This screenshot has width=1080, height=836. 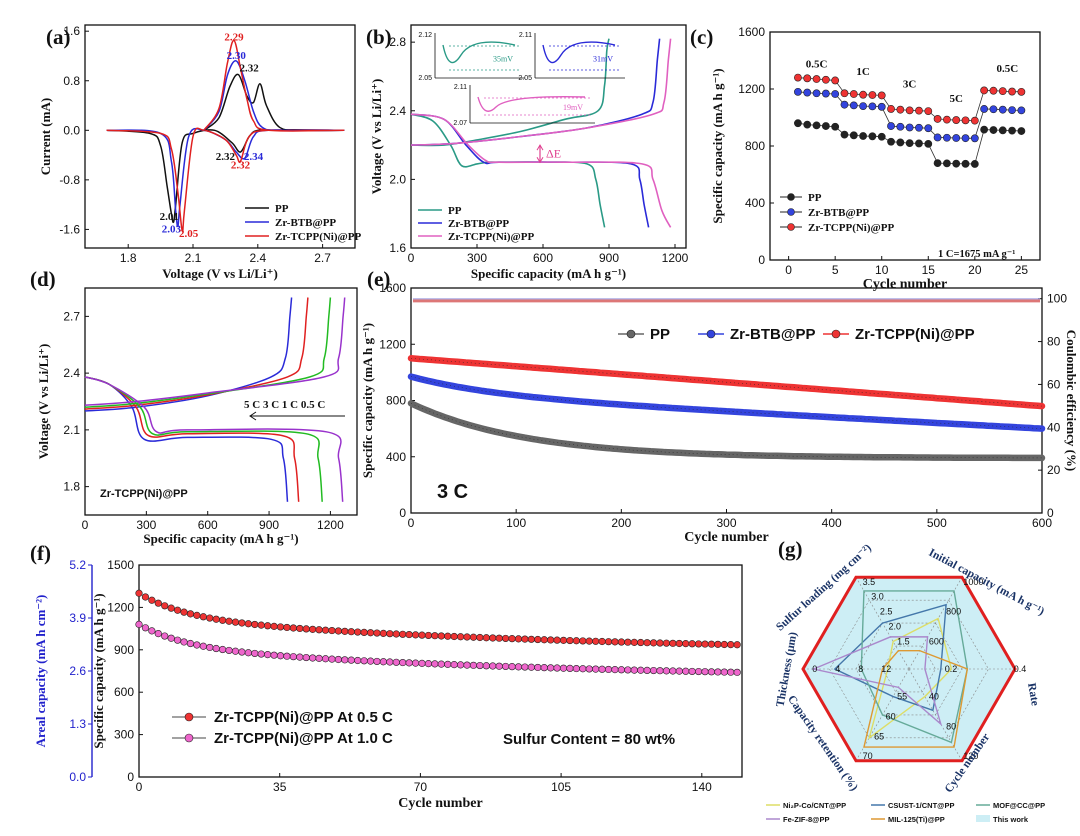 I want to click on discharge-curve, so click(x=214, y=439).